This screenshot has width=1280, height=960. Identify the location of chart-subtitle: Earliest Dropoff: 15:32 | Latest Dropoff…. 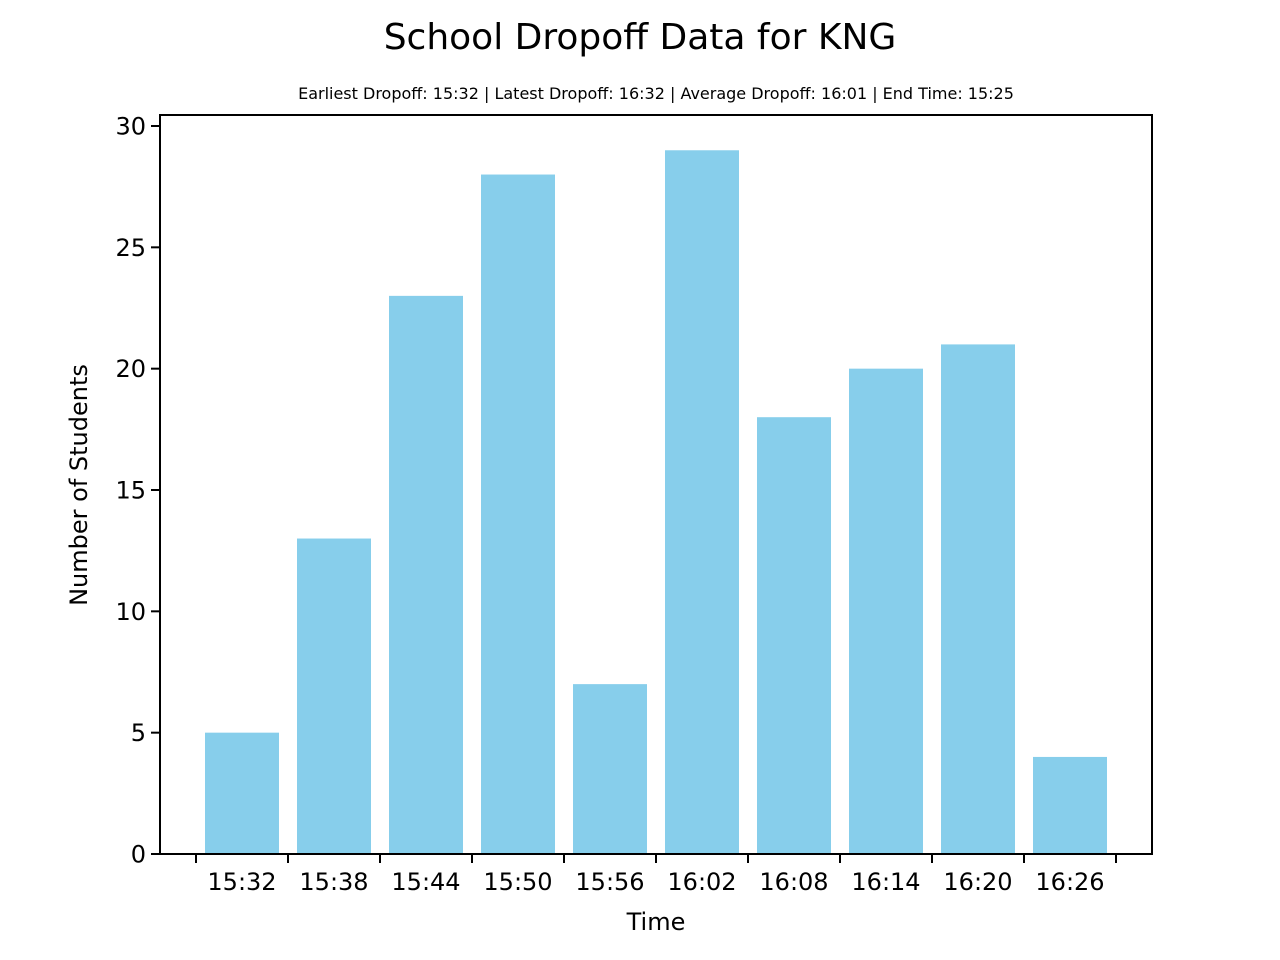
(656, 93).